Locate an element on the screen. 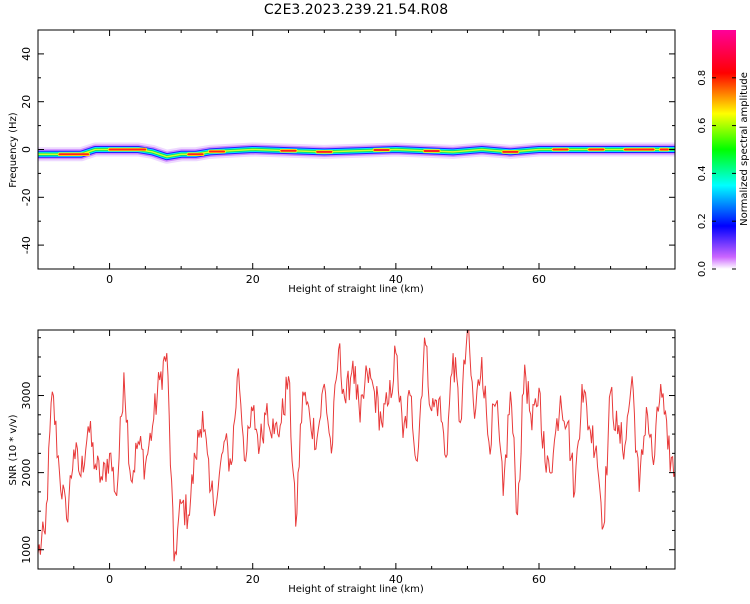 The height and width of the screenshot is (604, 750). spectrogram-y-tick-label: -20 is located at coordinates (26, 197).